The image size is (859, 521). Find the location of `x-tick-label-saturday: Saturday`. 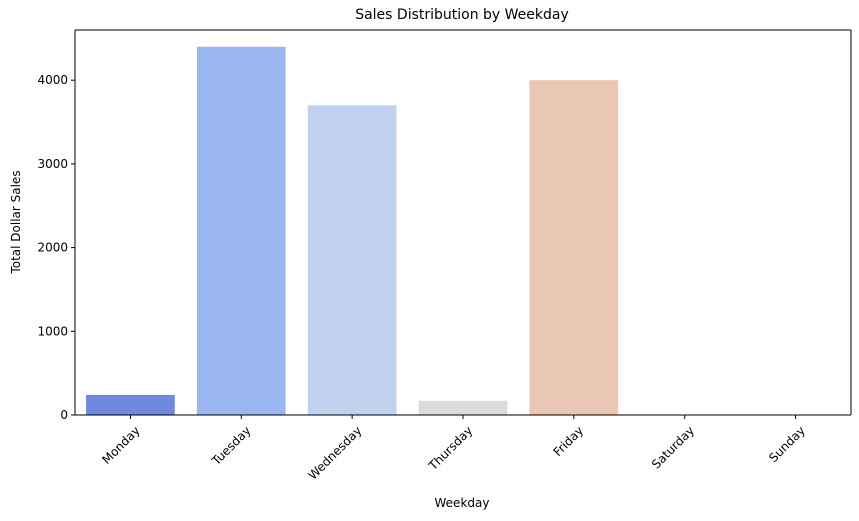

x-tick-label-saturday: Saturday is located at coordinates (673, 447).